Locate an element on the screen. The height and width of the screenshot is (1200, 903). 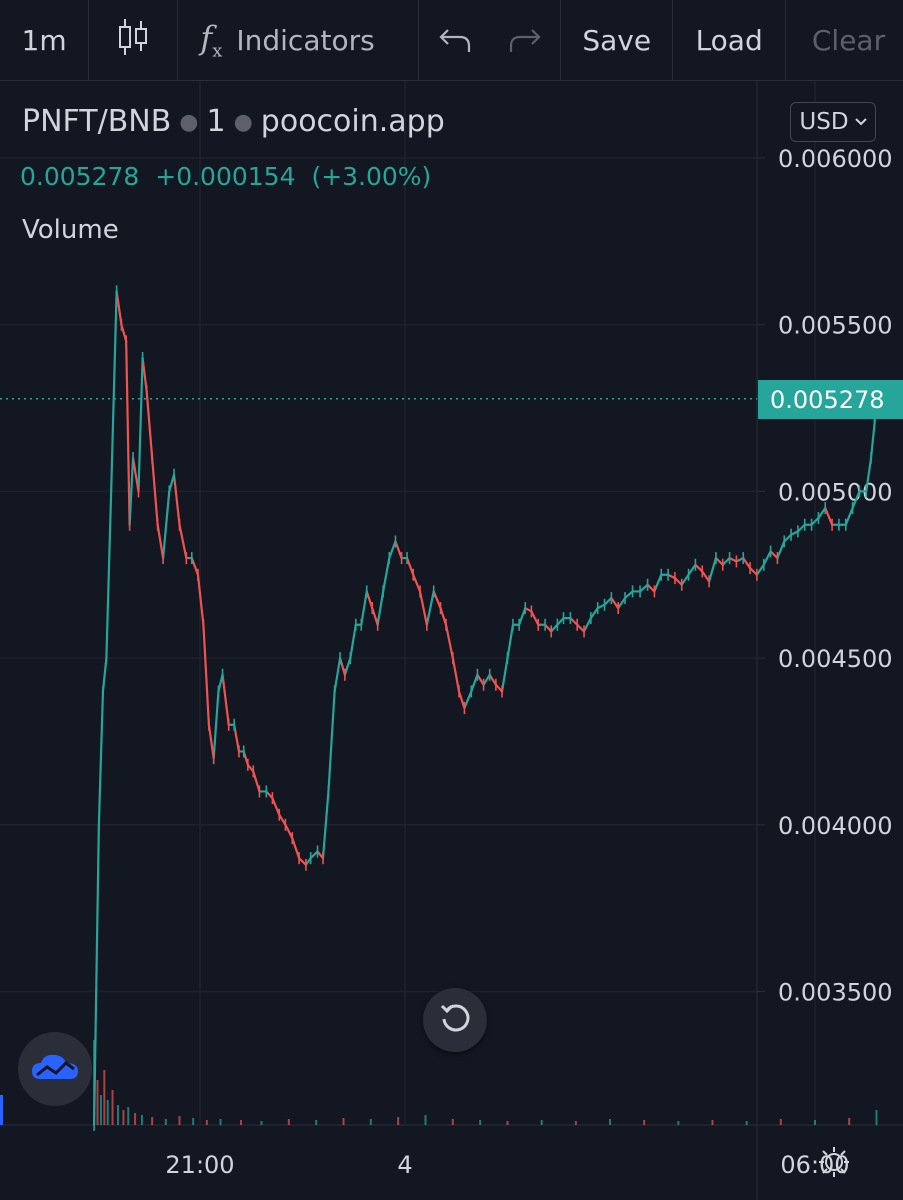
gear-icon is located at coordinates (834, 1164).